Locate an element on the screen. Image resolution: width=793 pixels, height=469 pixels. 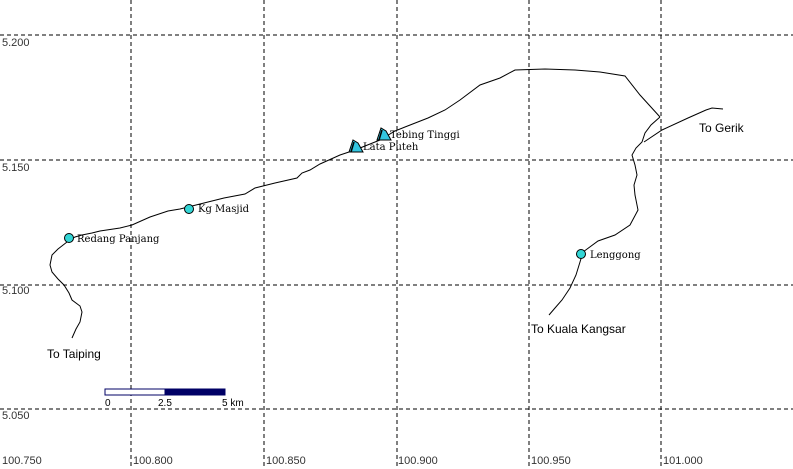
lat-tick-label: 5.100 is located at coordinates (16, 291).